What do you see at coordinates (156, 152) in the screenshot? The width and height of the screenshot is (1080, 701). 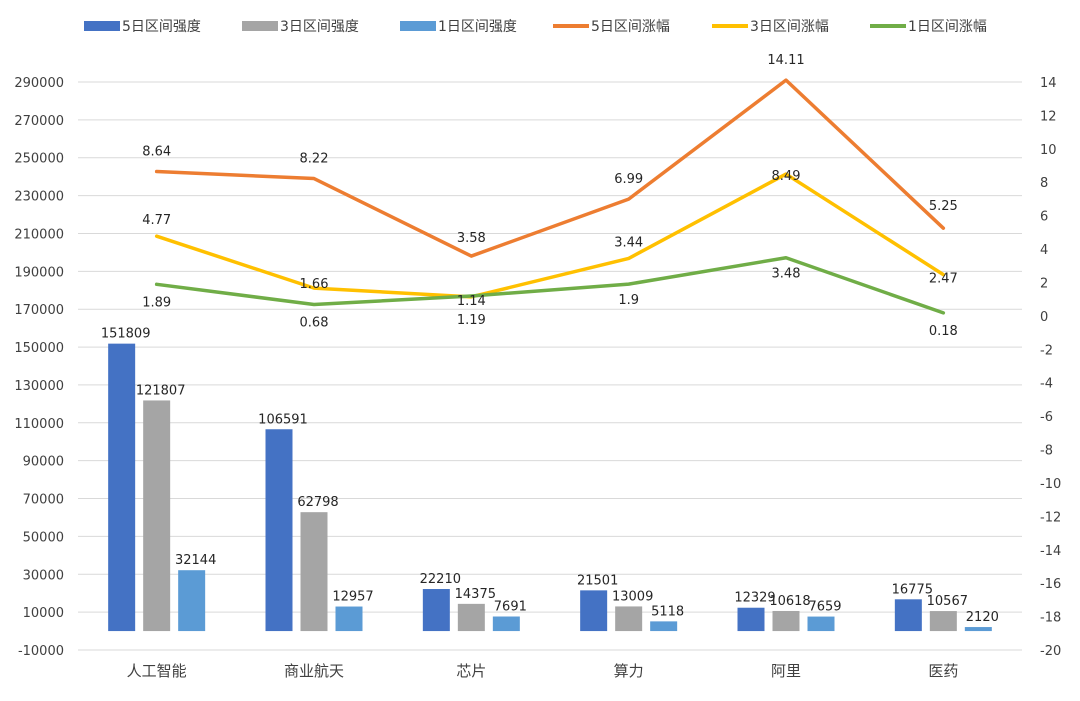 I see `line-data-label: 8.64` at bounding box center [156, 152].